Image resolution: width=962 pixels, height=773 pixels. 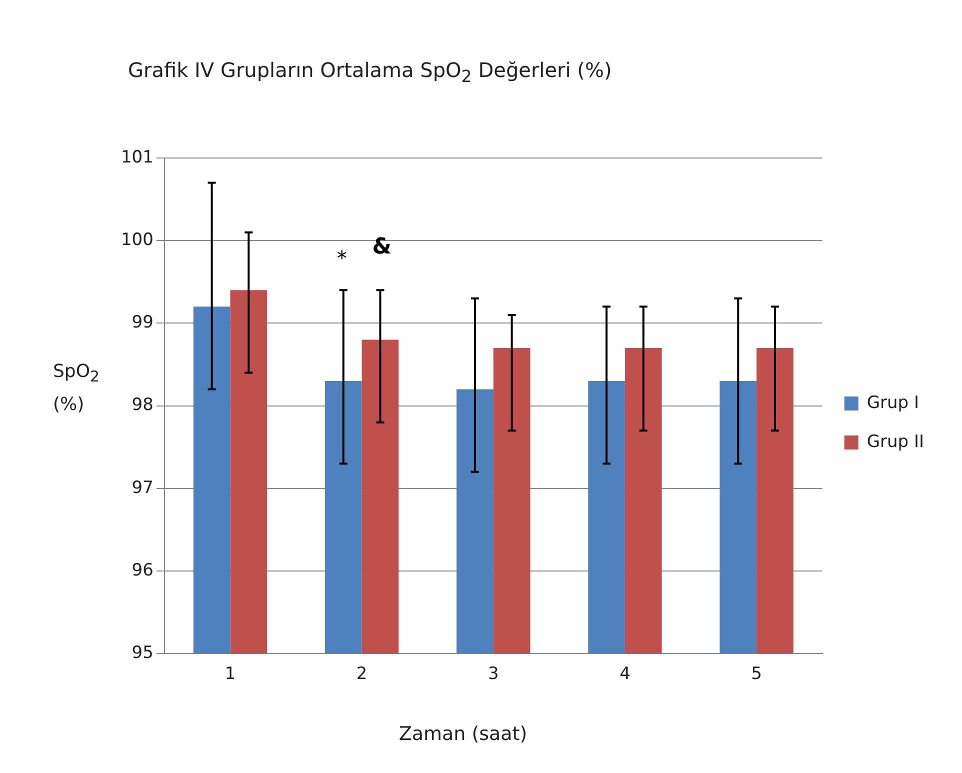 What do you see at coordinates (137, 157) in the screenshot?
I see `y-tick-label: 101` at bounding box center [137, 157].